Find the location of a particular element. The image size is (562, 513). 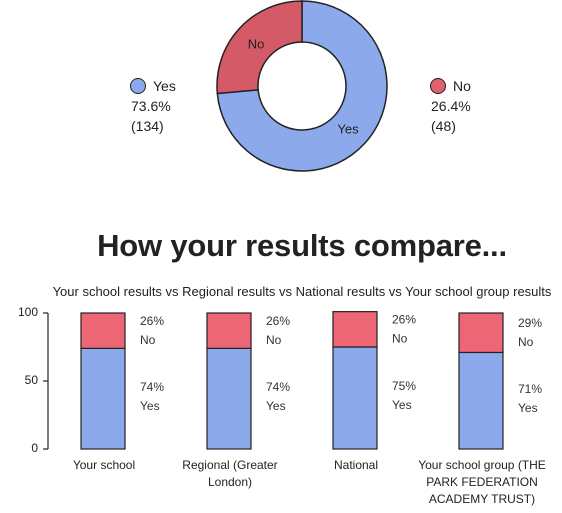

donut-slice-label-yes: Yes is located at coordinates (348, 128).